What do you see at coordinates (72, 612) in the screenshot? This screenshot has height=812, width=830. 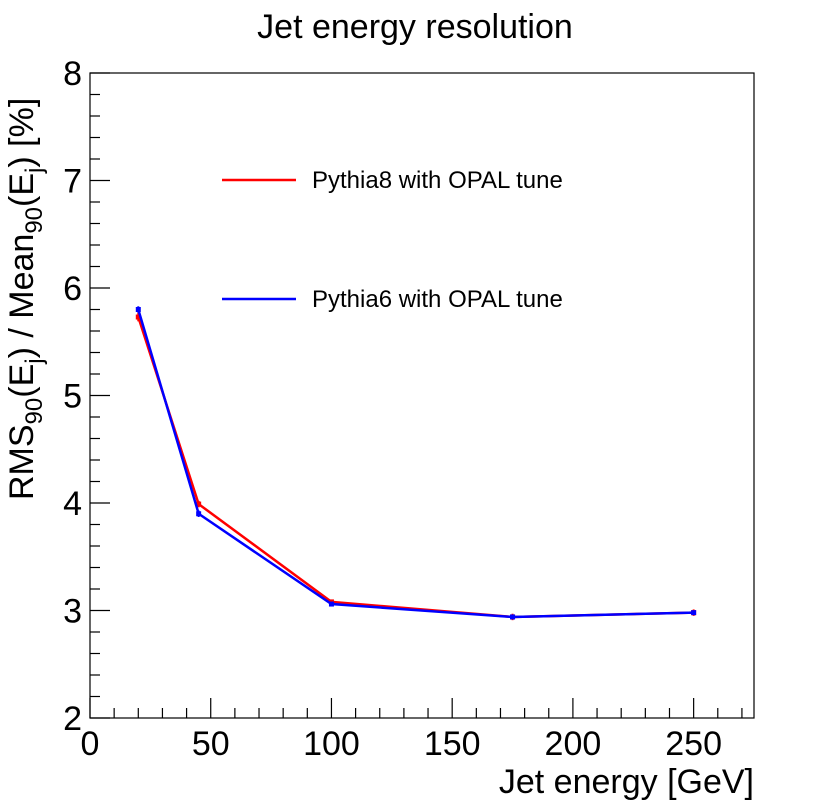 I see `y-tick-label: 3` at bounding box center [72, 612].